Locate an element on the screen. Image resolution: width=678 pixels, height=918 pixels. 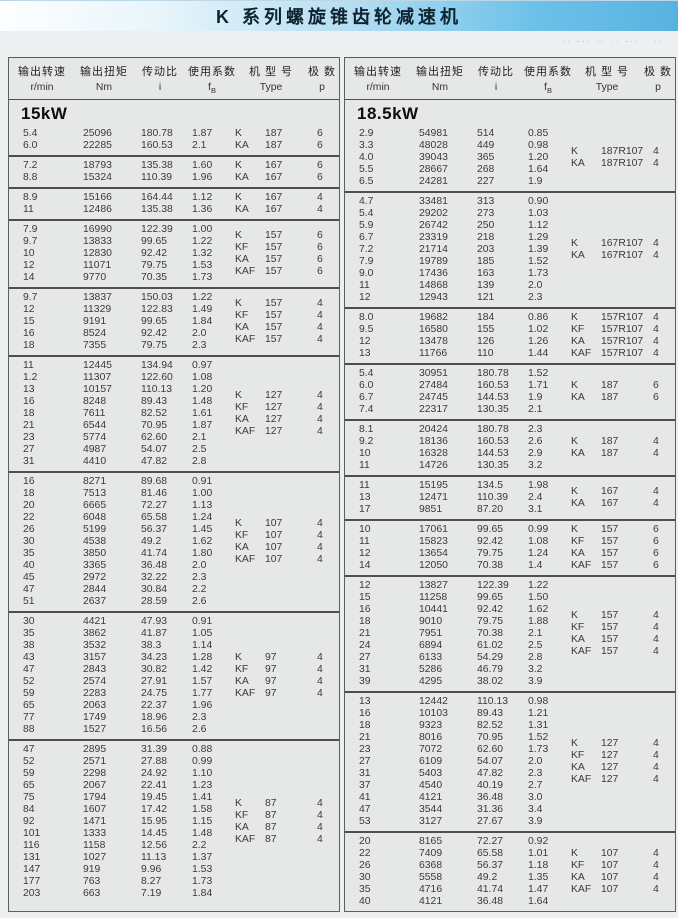
data-row: 47 2843 30.82 1.42 is located at coordinates (174, 670).